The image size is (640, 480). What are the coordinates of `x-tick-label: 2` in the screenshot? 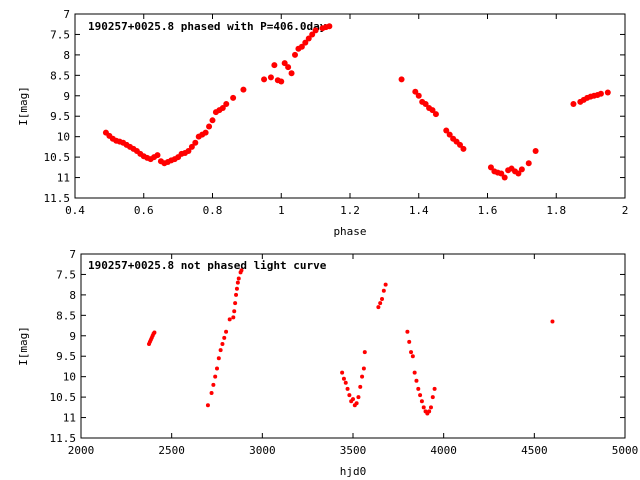 It's located at (625, 210).